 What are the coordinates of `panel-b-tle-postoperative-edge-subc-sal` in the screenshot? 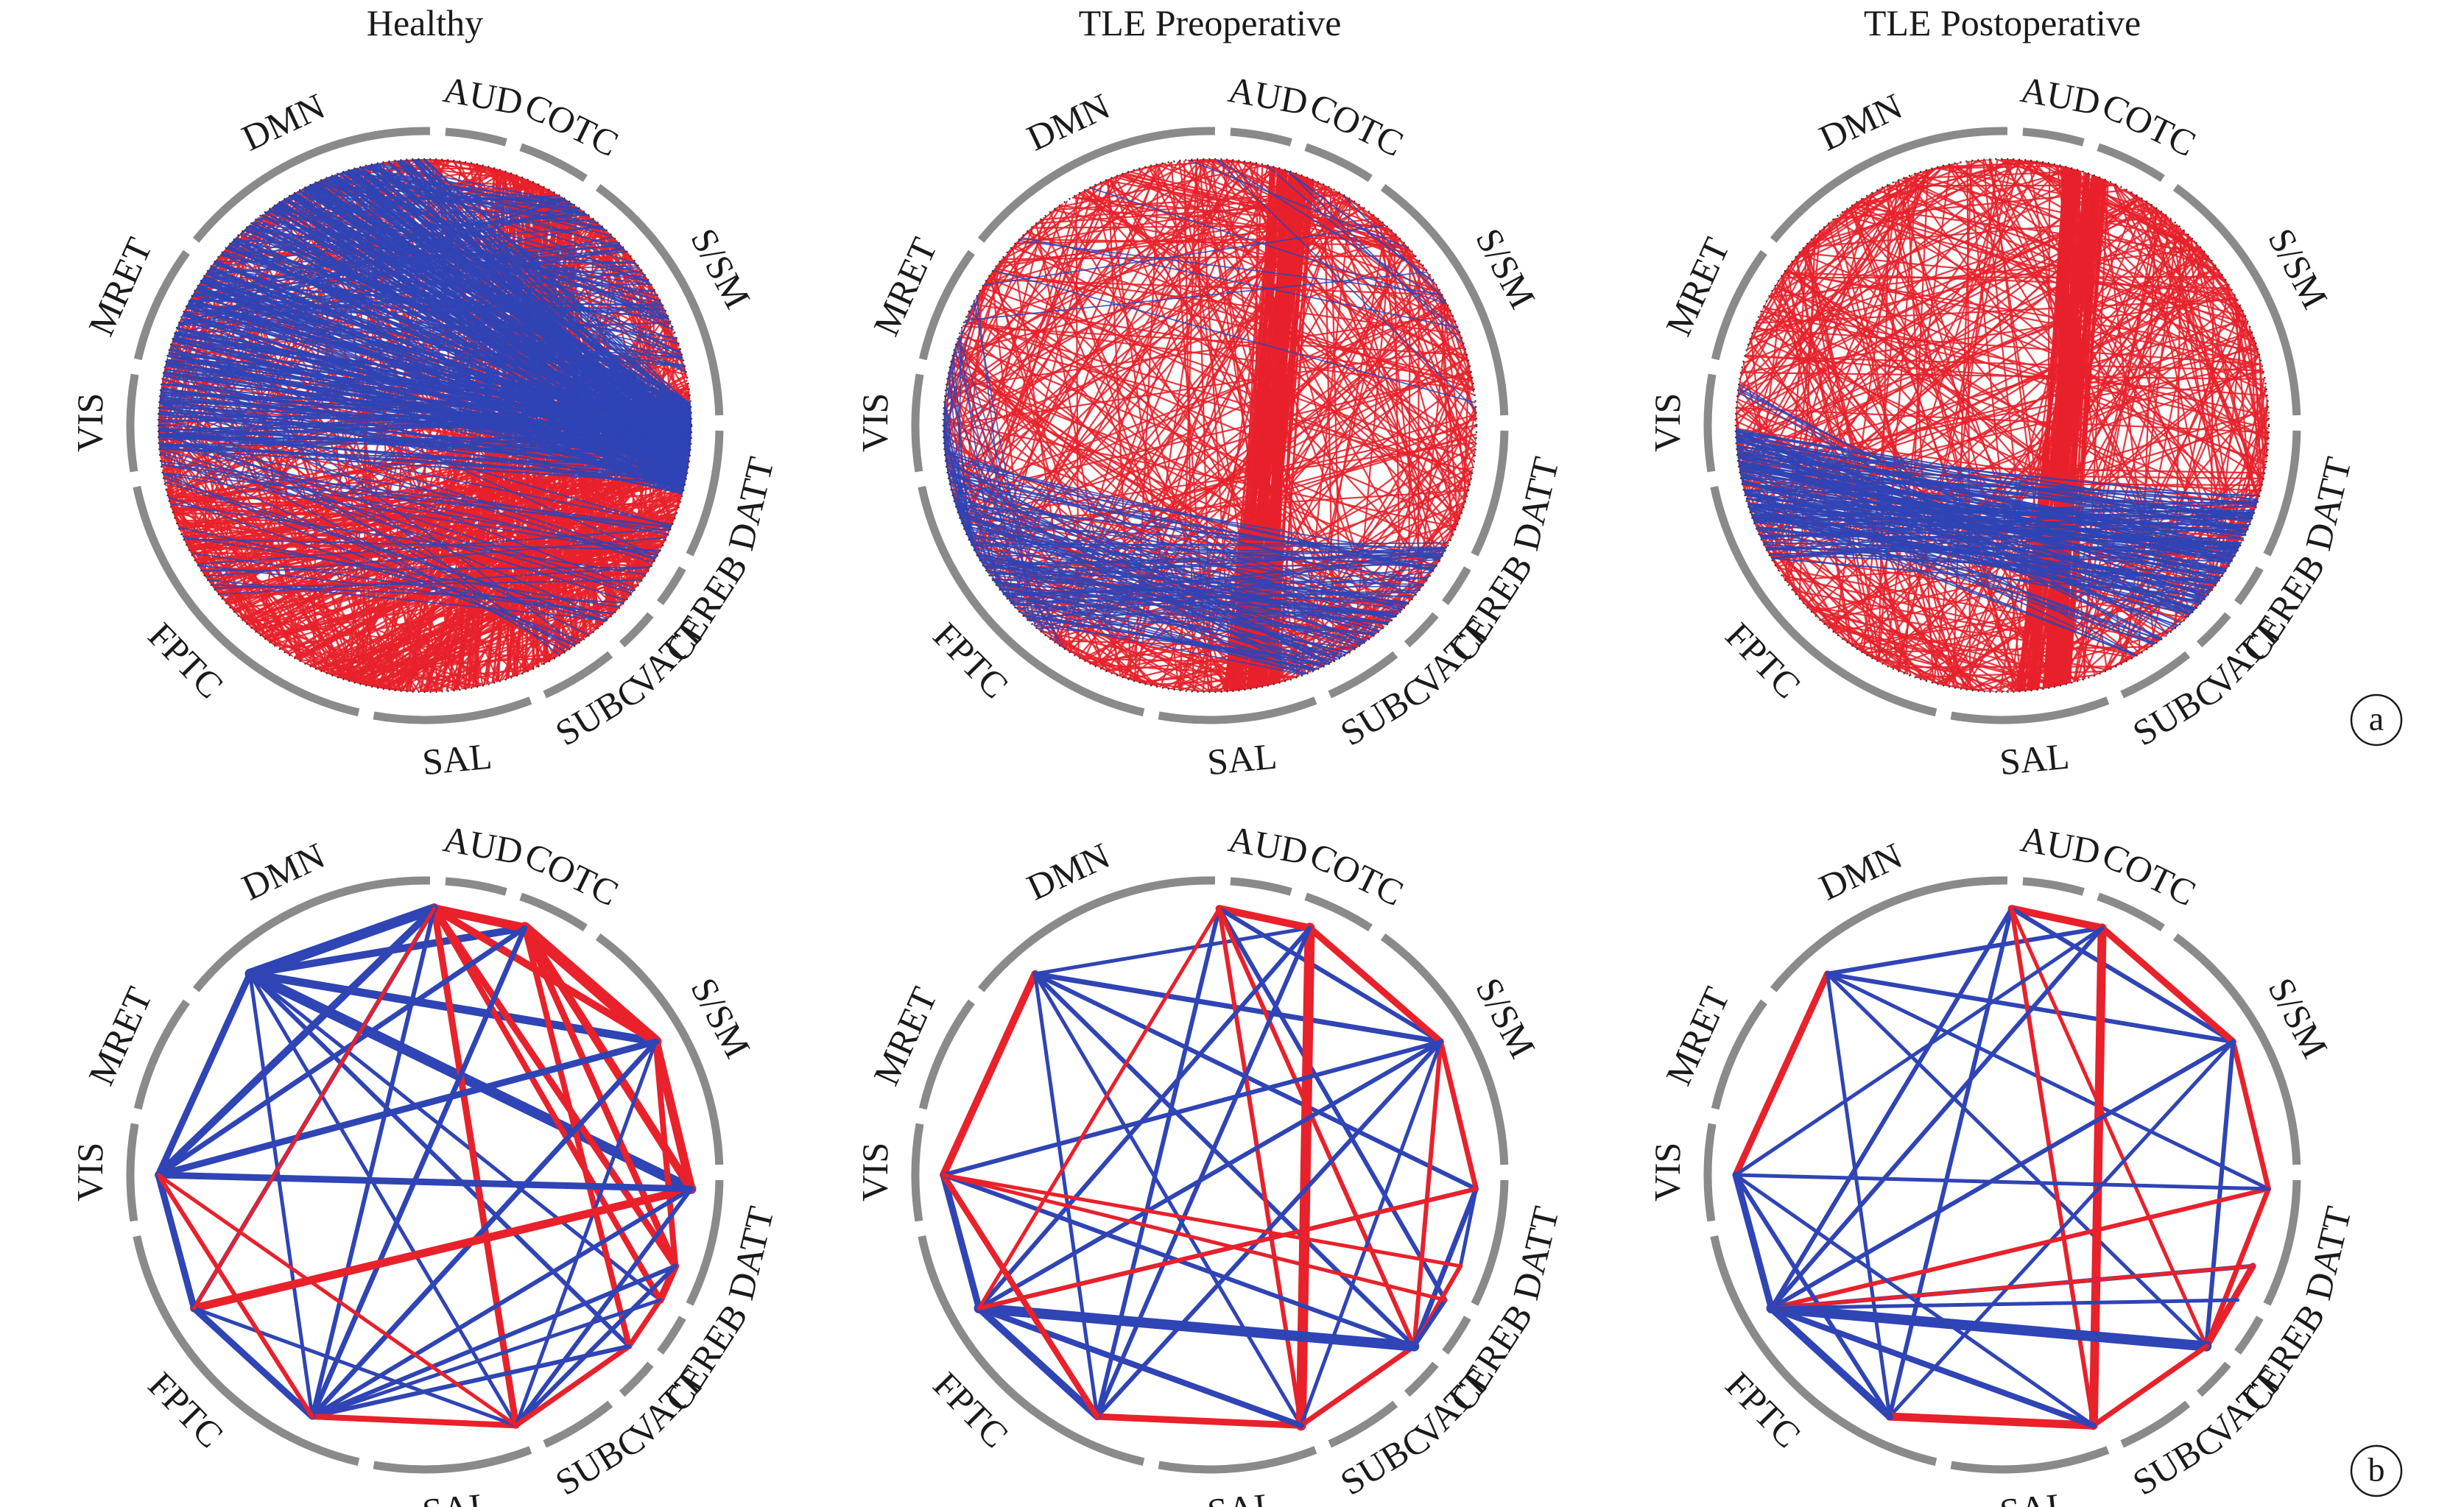 It's located at (2150, 1386).